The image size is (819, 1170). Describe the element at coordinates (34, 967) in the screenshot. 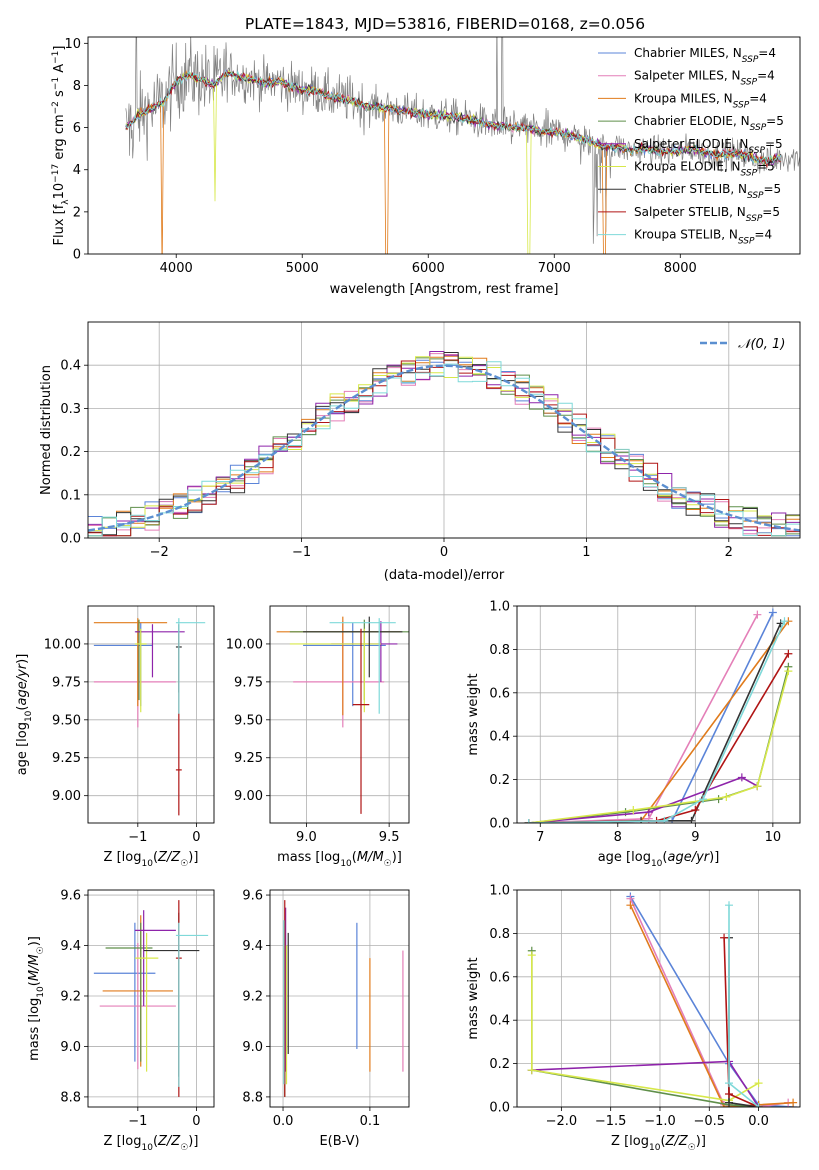

I see `label-part: M/M` at that location.